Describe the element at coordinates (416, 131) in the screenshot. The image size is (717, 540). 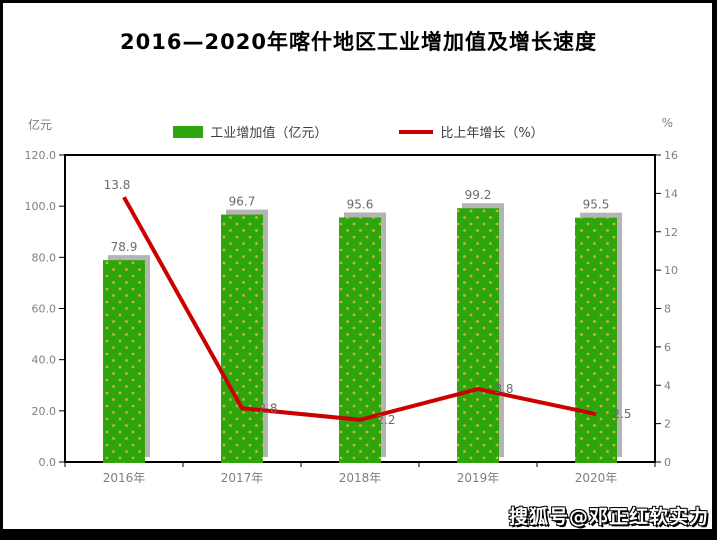
I see `line-series-swatch-icon` at that location.